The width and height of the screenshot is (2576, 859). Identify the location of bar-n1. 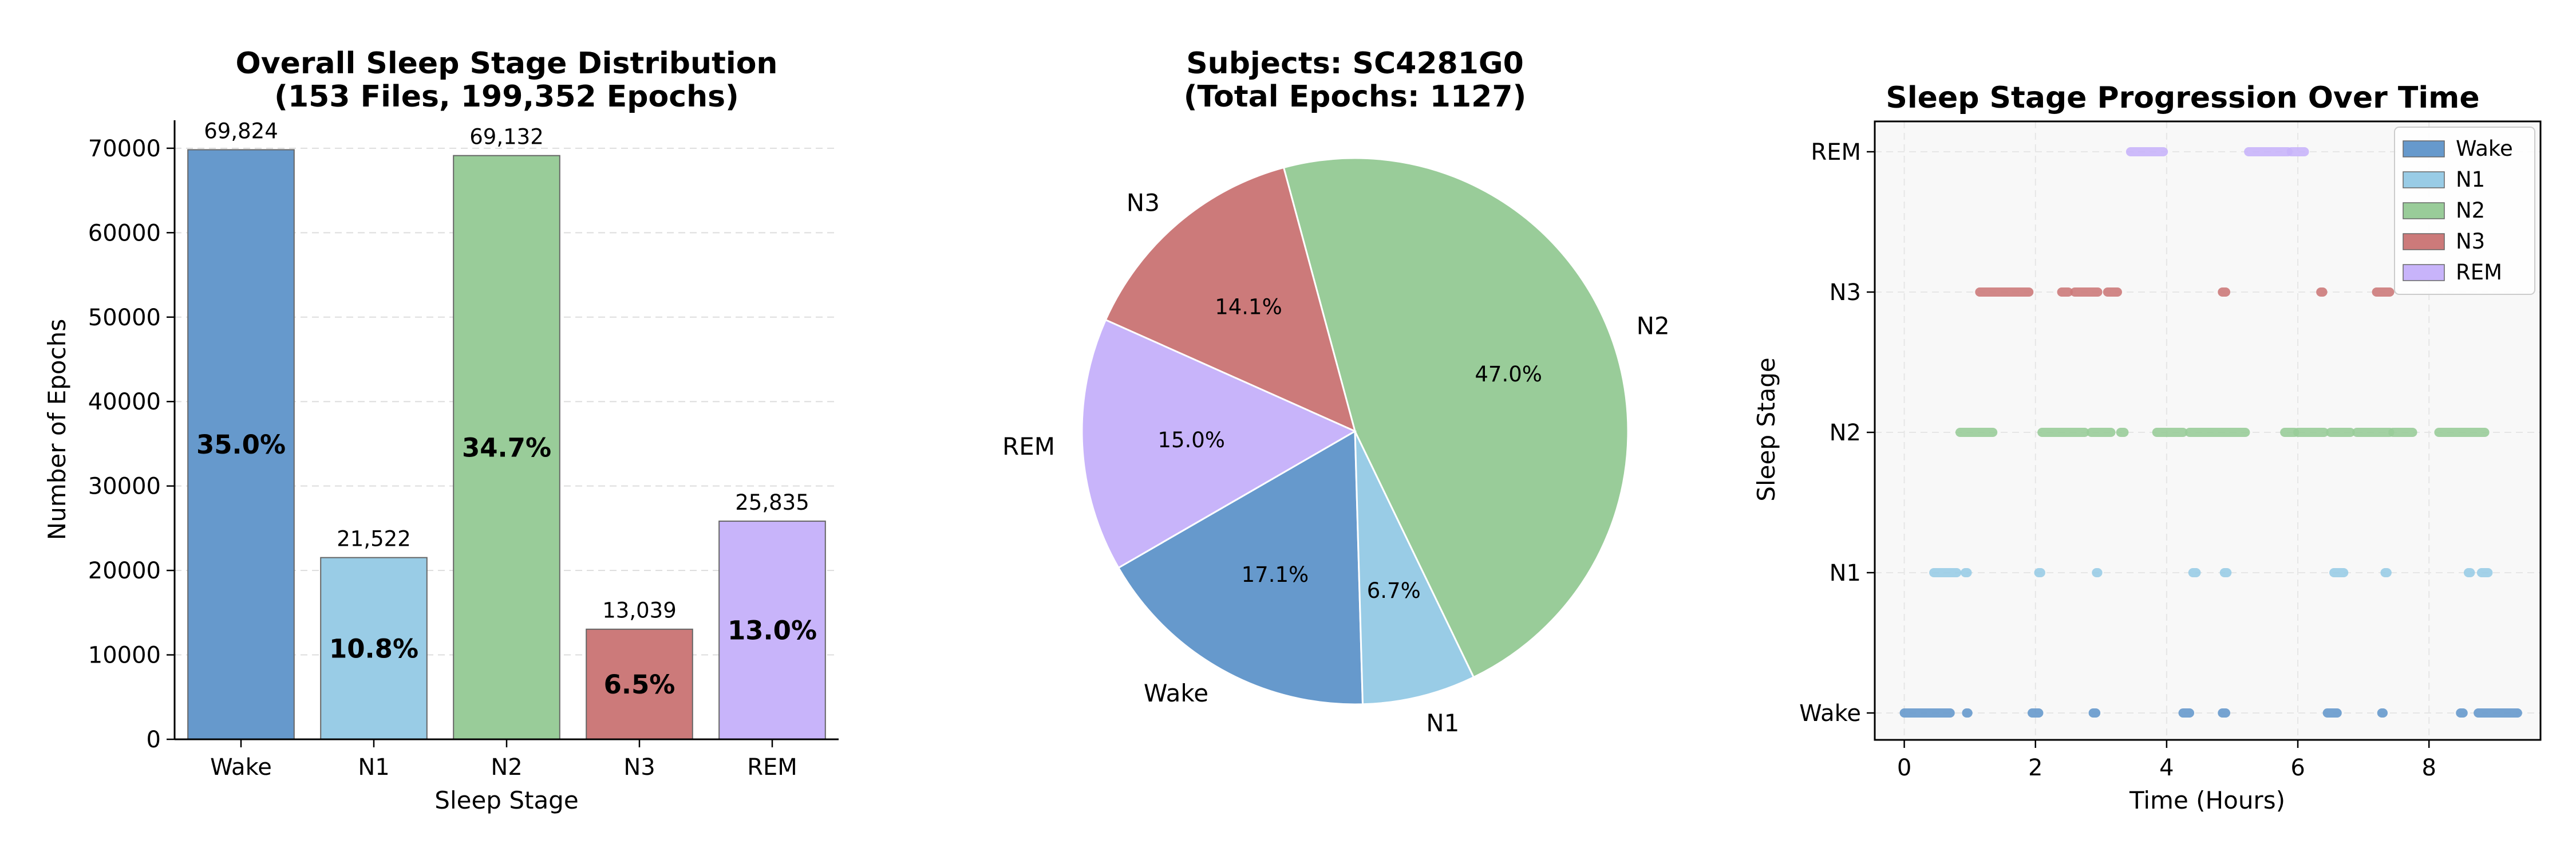
(374, 648).